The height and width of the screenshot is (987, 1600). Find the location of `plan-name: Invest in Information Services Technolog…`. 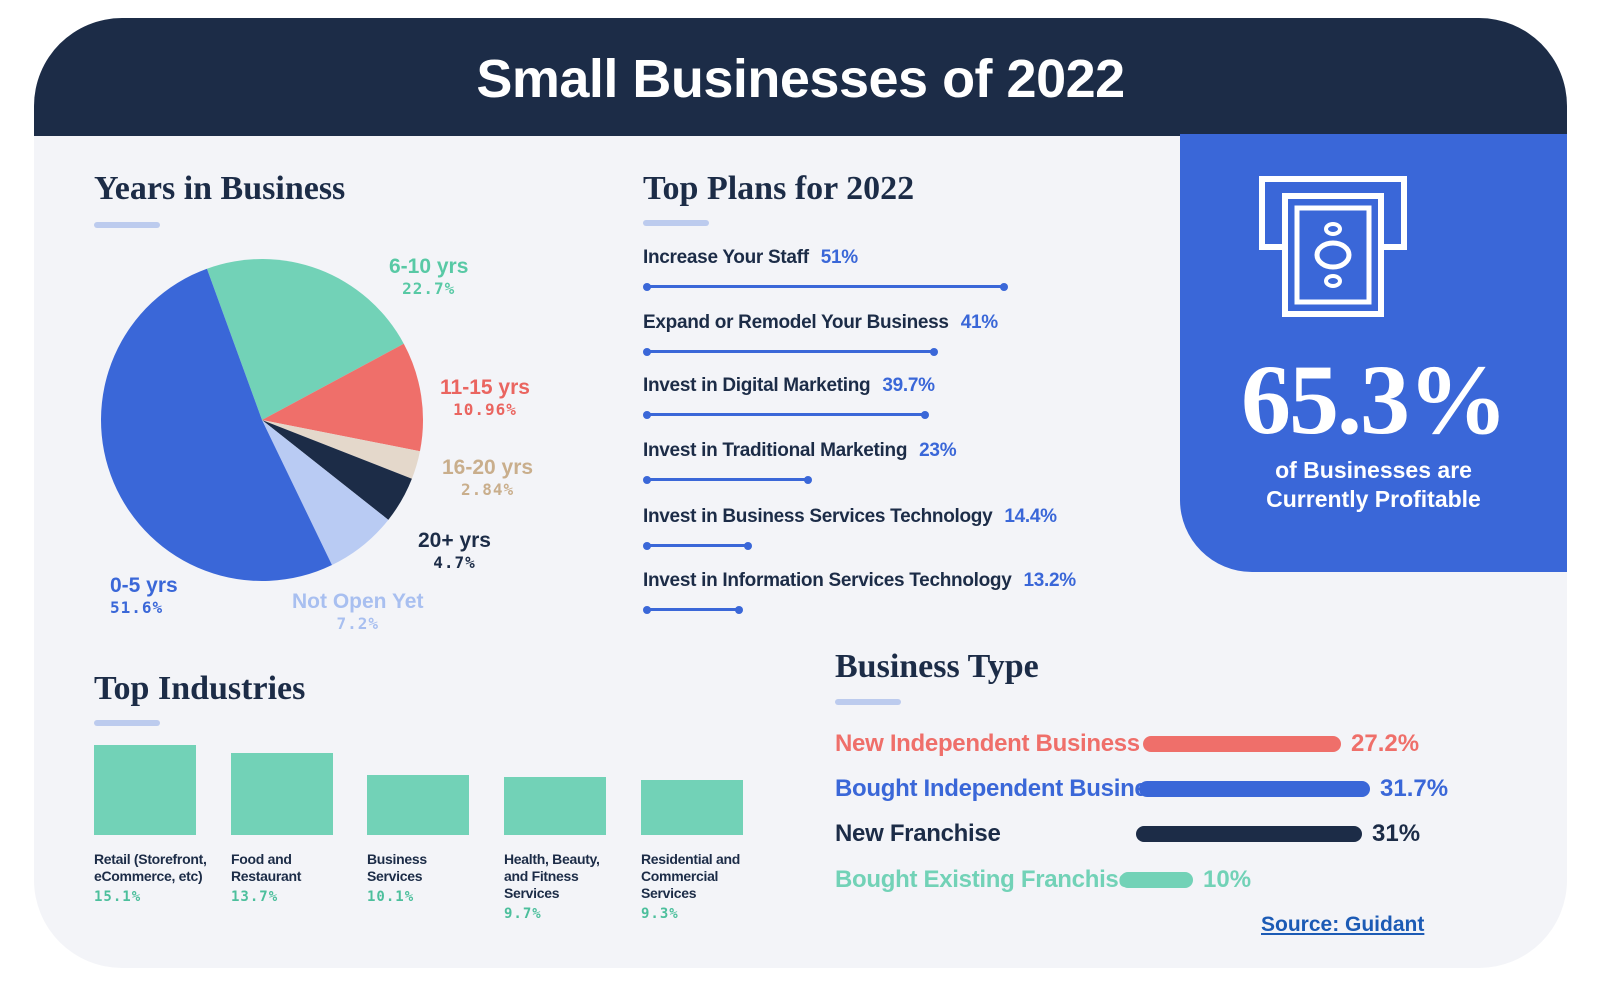

plan-name: Invest in Information Services Technolog… is located at coordinates (827, 580).